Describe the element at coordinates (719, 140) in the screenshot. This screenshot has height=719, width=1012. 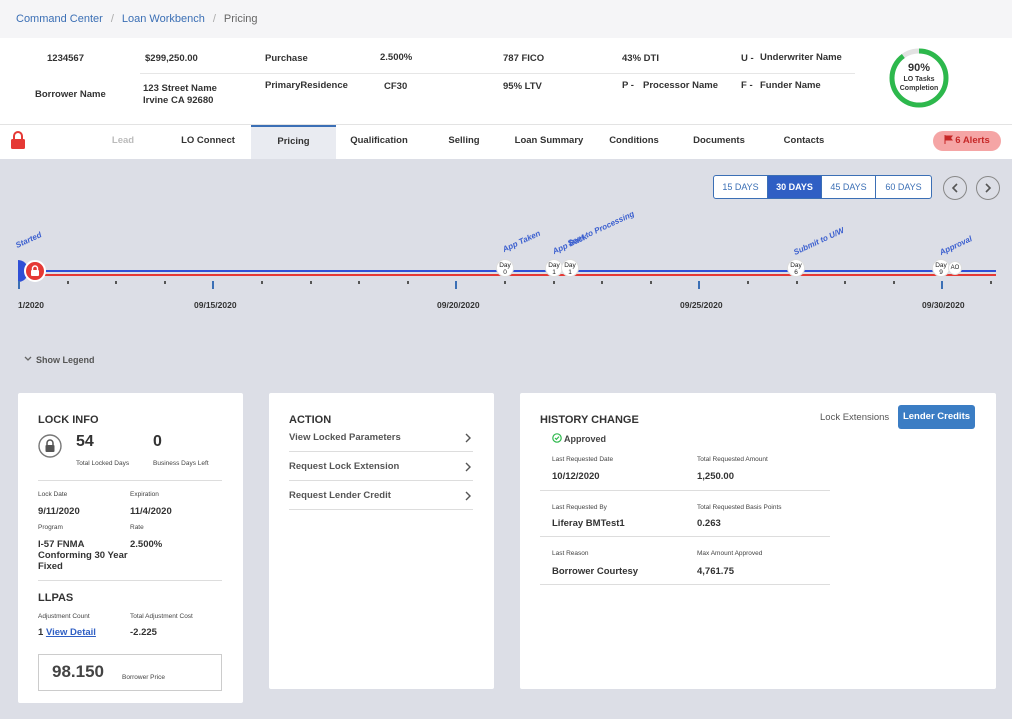
I see `tab-documents: Documents` at that location.